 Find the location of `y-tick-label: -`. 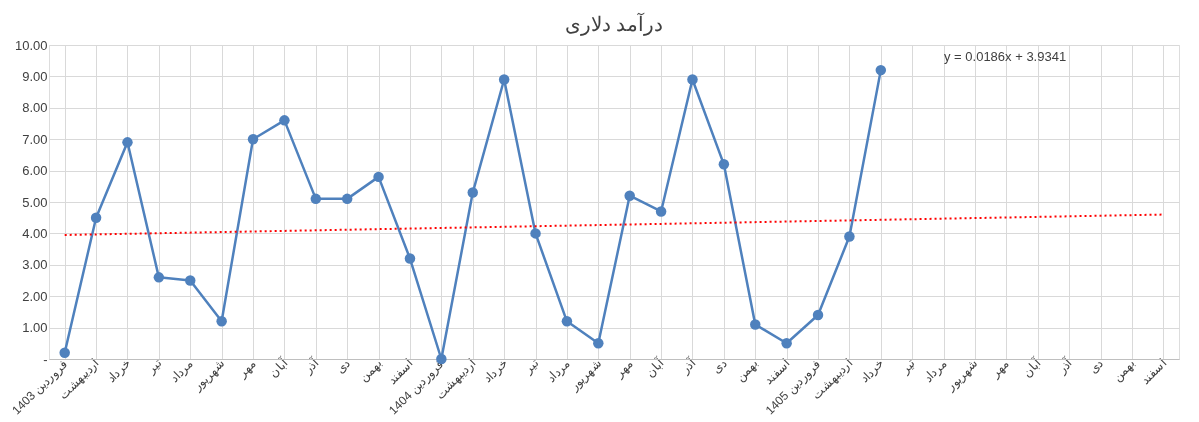

y-tick-label: - is located at coordinates (45, 359).